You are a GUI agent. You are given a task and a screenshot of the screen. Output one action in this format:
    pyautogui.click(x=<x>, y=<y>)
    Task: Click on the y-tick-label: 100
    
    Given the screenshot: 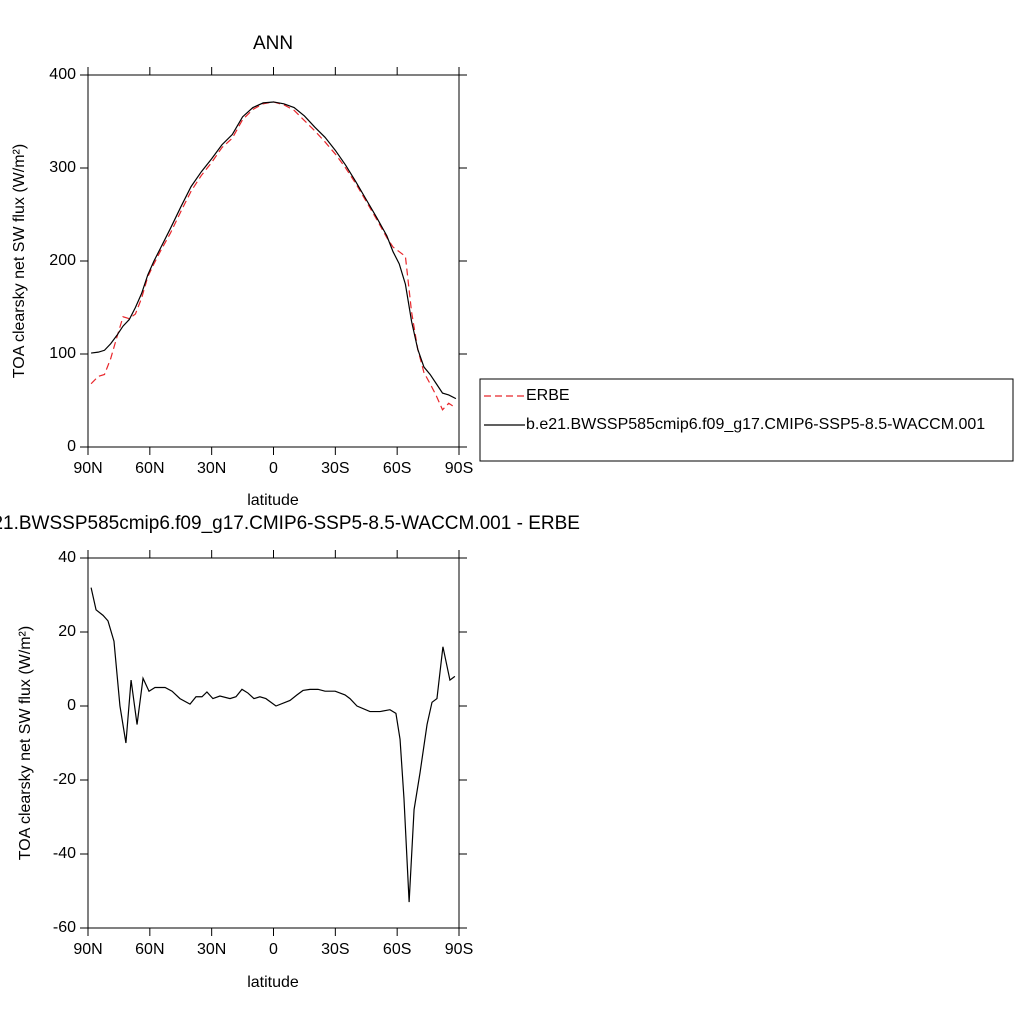 What is the action you would take?
    pyautogui.click(x=62, y=353)
    